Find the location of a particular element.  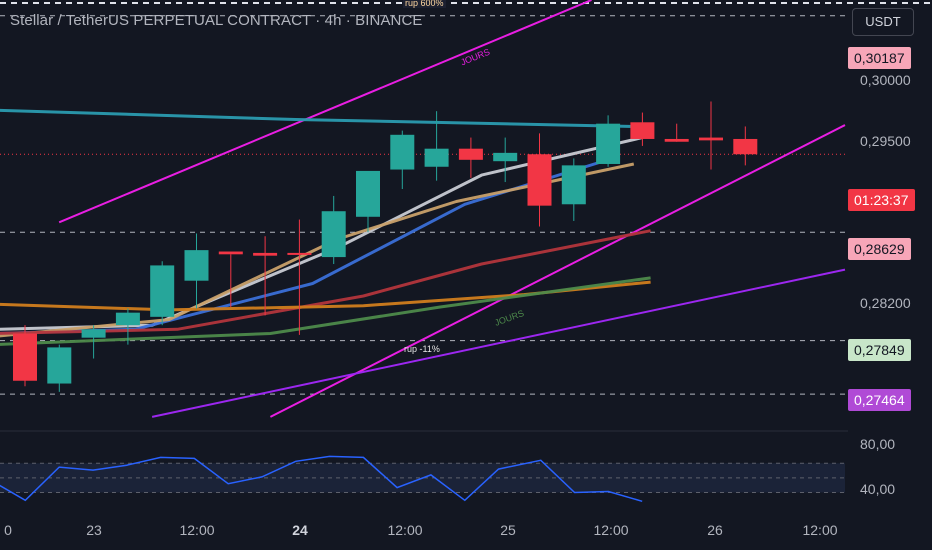

price-badge-level-27849: 0,27849 is located at coordinates (879, 350).